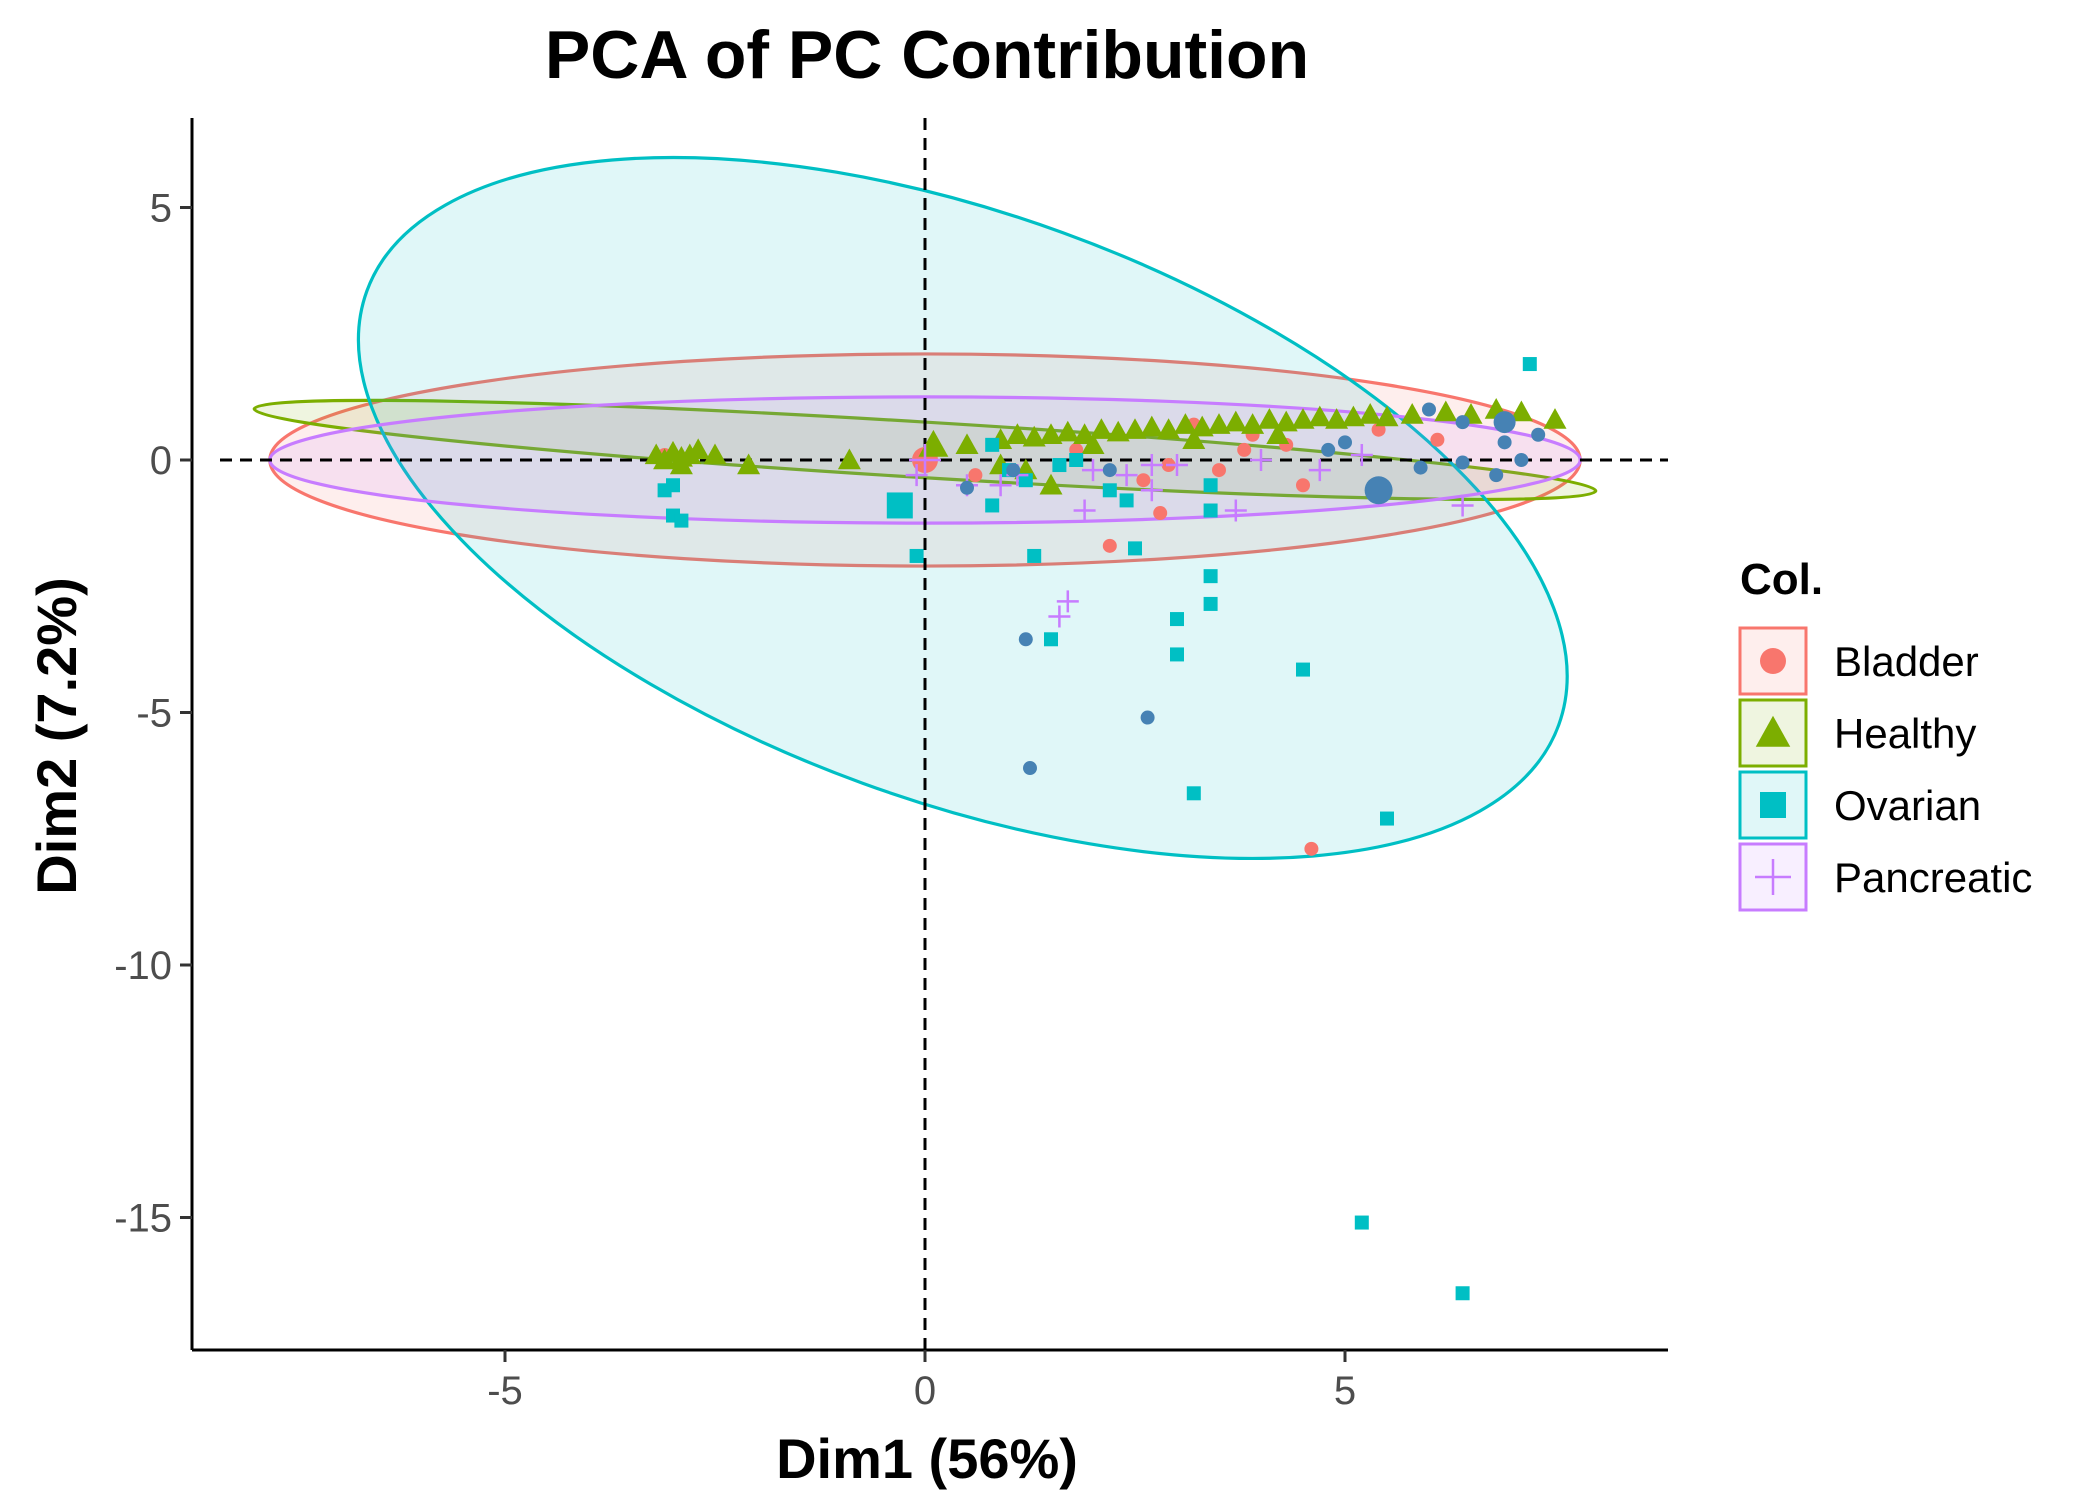 Image resolution: width=2100 pixels, height=1499 pixels. What do you see at coordinates (1773, 661) in the screenshot?
I see `legend-marker-bladder` at bounding box center [1773, 661].